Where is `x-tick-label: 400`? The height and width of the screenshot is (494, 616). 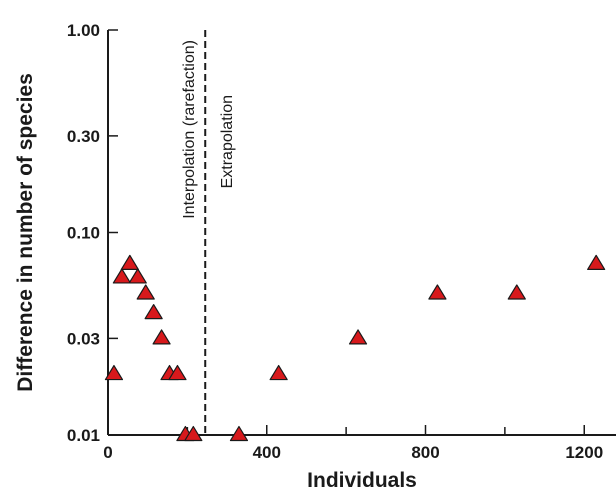 x-tick-label: 400 is located at coordinates (267, 452).